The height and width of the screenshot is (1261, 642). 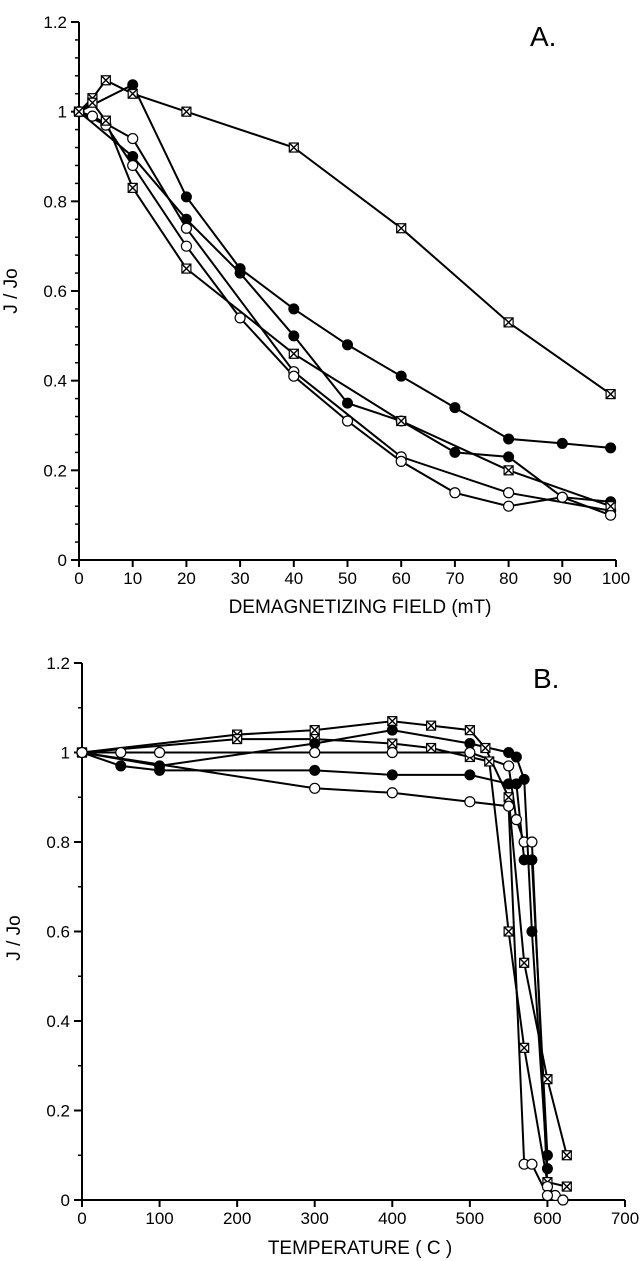 What do you see at coordinates (62, 560) in the screenshot?
I see `y-tick-label: 0` at bounding box center [62, 560].